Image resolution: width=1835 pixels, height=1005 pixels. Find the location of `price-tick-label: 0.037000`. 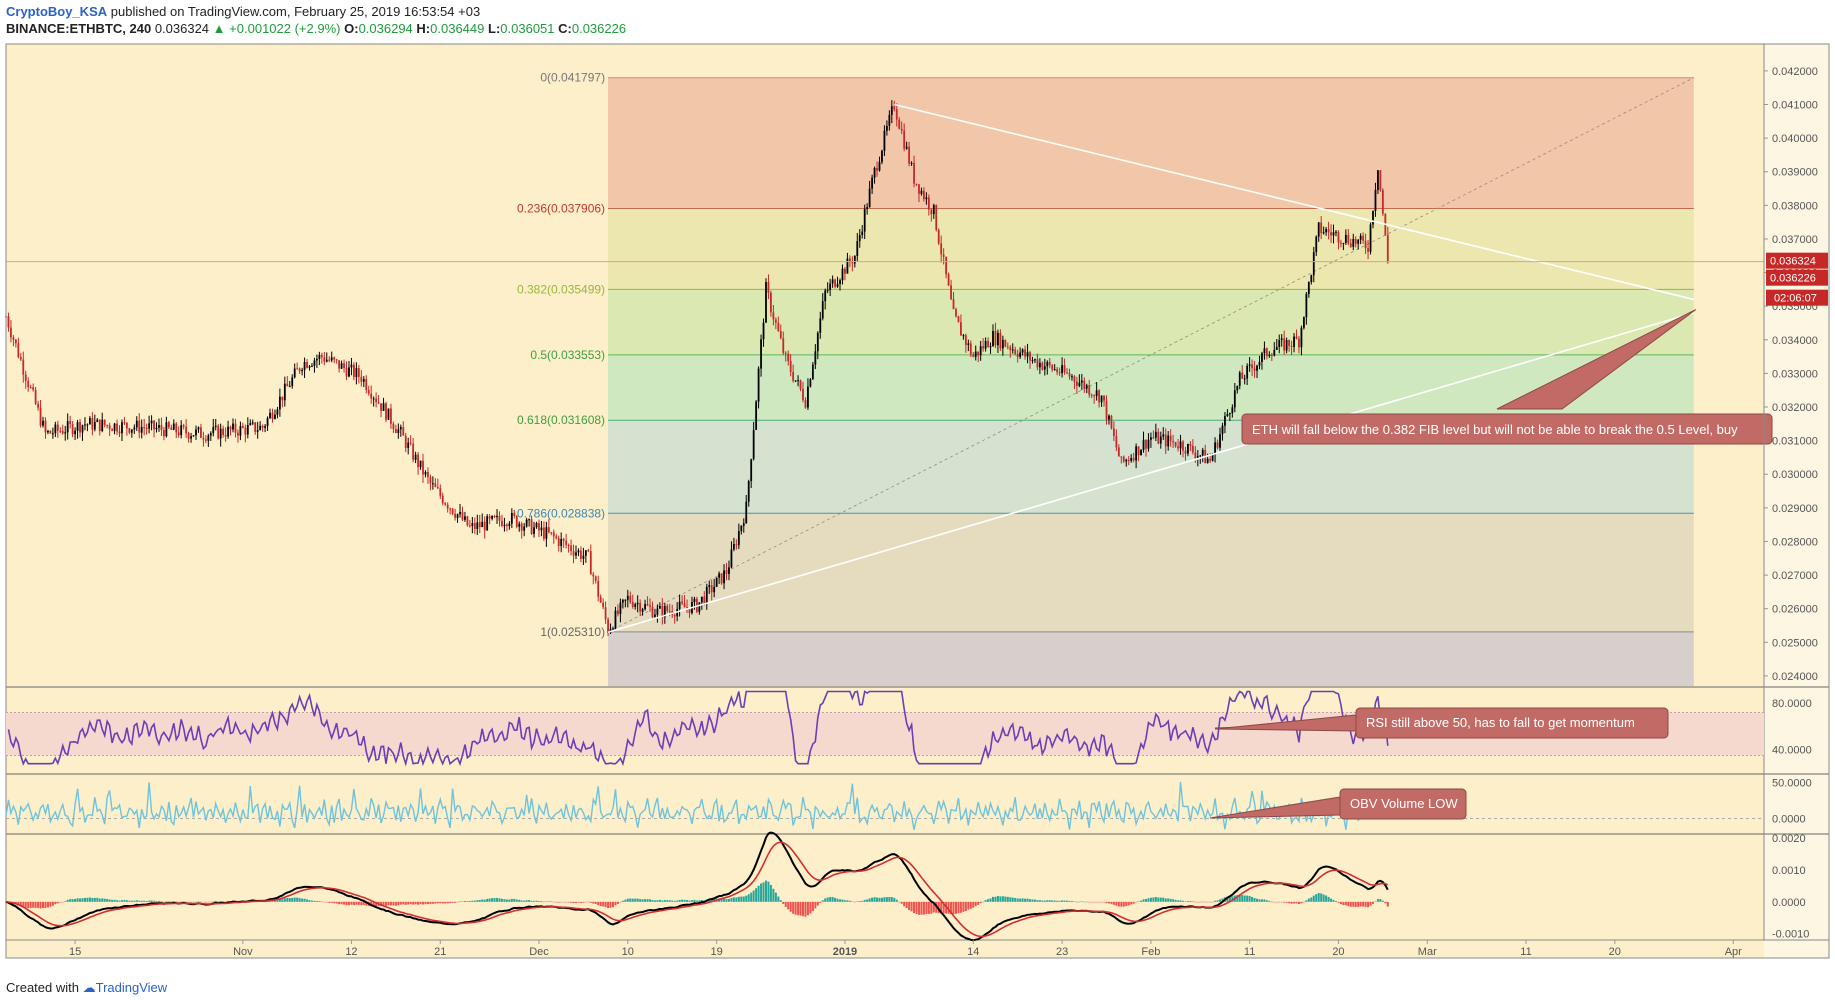

price-tick-label: 0.037000 is located at coordinates (1795, 240).